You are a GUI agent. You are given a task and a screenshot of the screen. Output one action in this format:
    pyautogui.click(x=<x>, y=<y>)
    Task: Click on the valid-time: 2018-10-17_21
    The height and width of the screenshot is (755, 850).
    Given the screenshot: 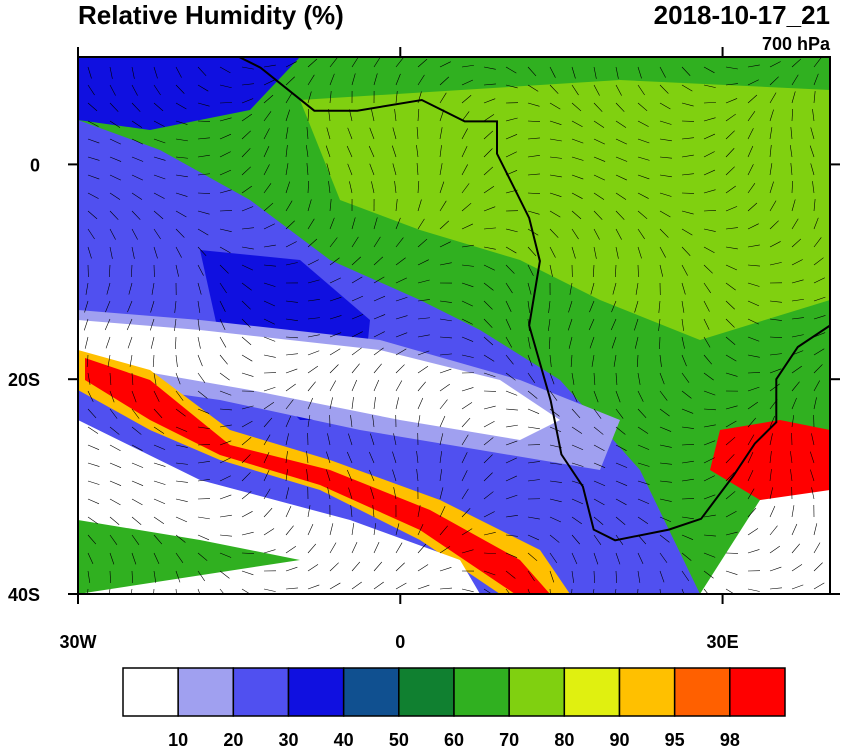 What is the action you would take?
    pyautogui.click(x=742, y=15)
    